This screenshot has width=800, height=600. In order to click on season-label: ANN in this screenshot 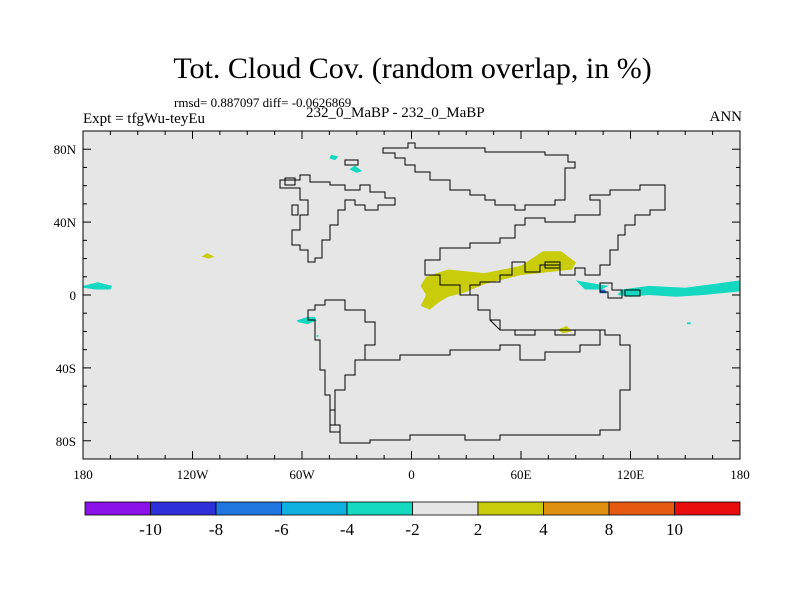, I will do `click(726, 117)`.